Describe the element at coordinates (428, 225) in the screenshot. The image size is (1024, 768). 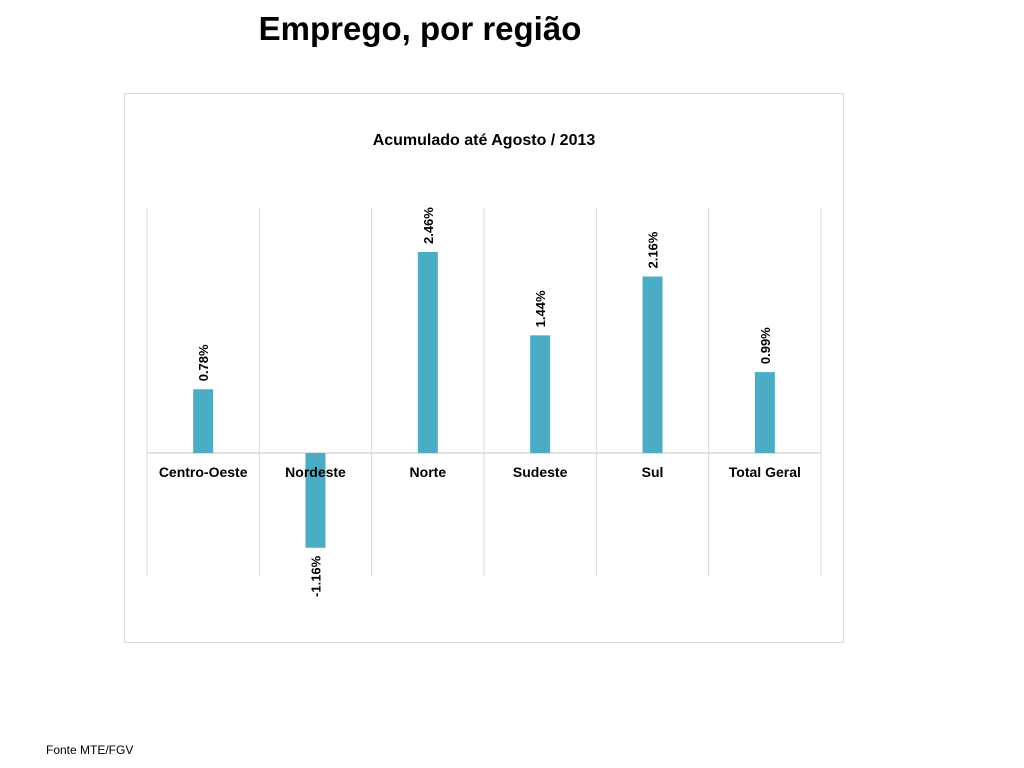
I see `data-label: 2.46%` at that location.